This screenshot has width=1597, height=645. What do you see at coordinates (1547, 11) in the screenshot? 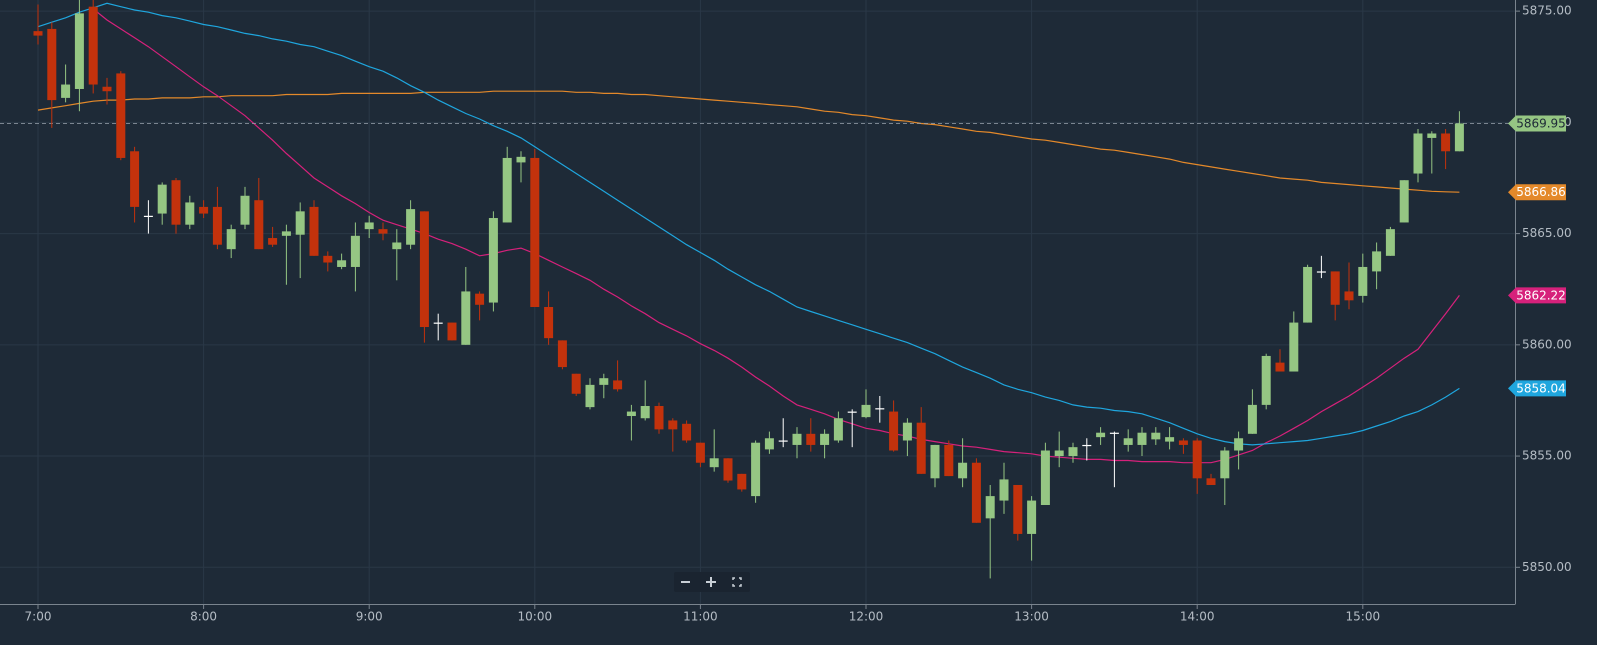
I see `y-tick-label: 5875.00` at bounding box center [1547, 11].